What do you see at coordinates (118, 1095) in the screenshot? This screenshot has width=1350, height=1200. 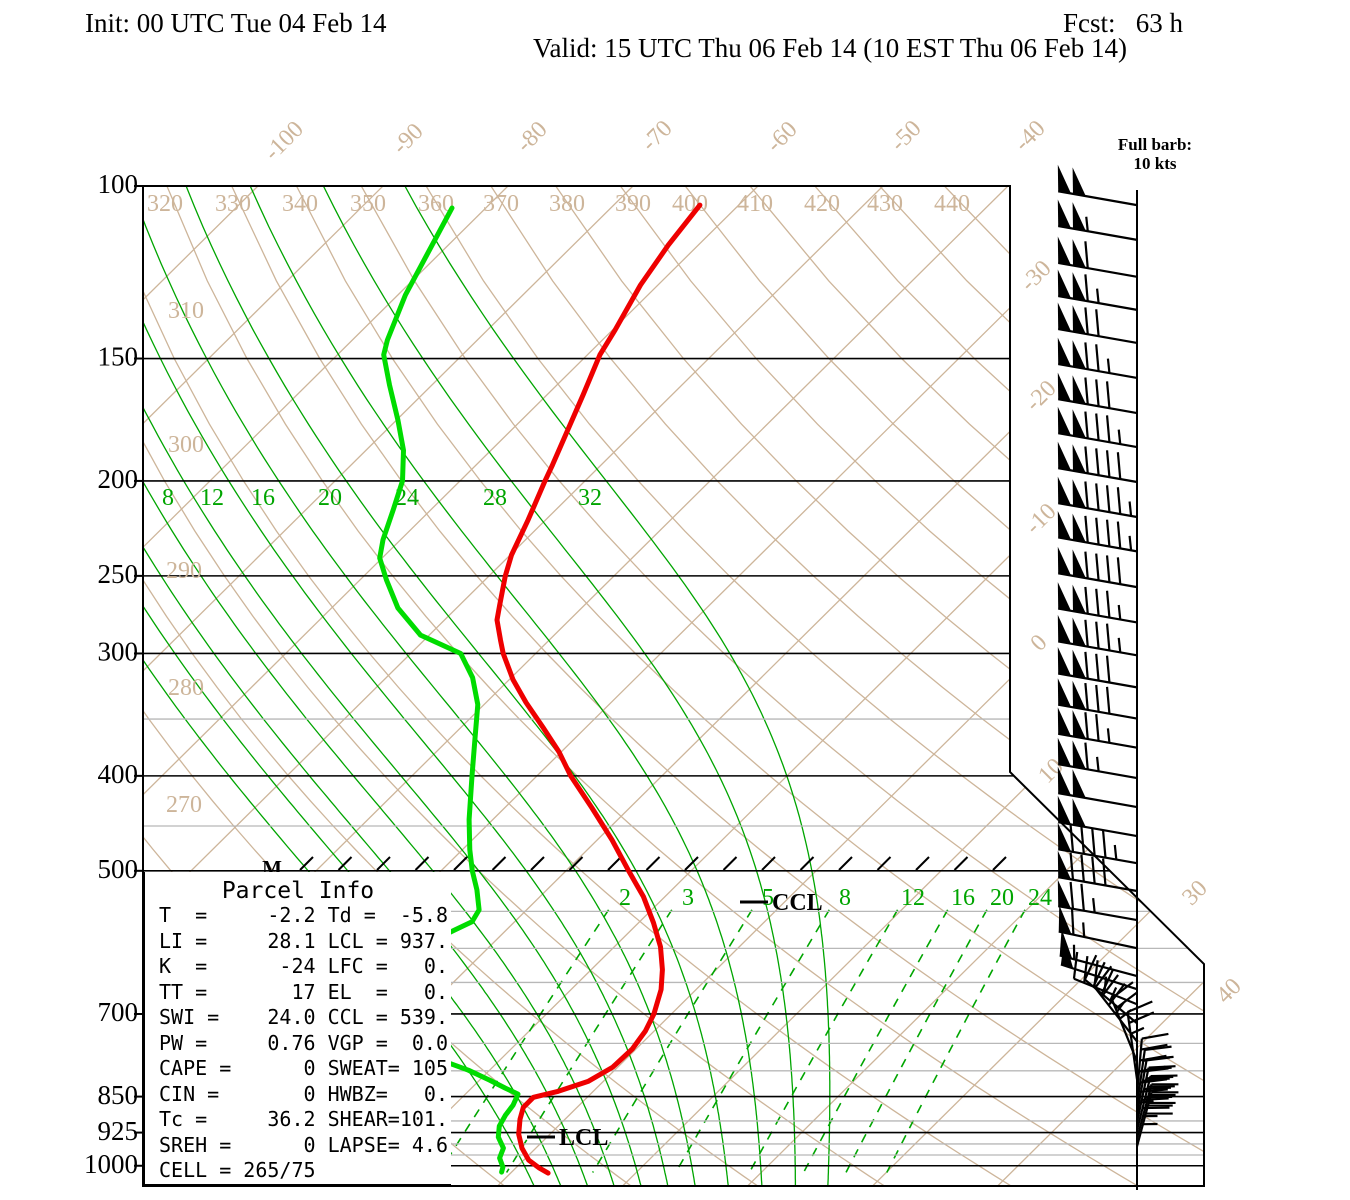 I see `pressure-tick-label: 850` at bounding box center [118, 1095].